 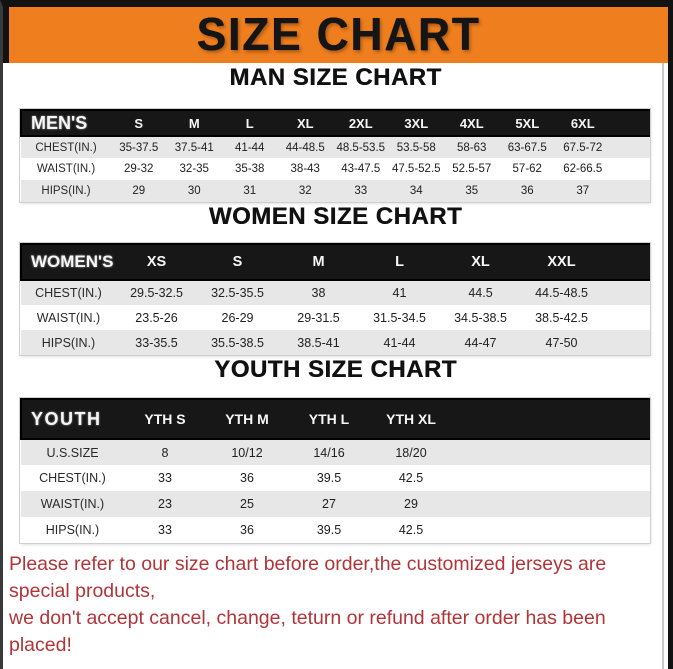 What do you see at coordinates (329, 419) in the screenshot?
I see `size-column-header: YTH L` at bounding box center [329, 419].